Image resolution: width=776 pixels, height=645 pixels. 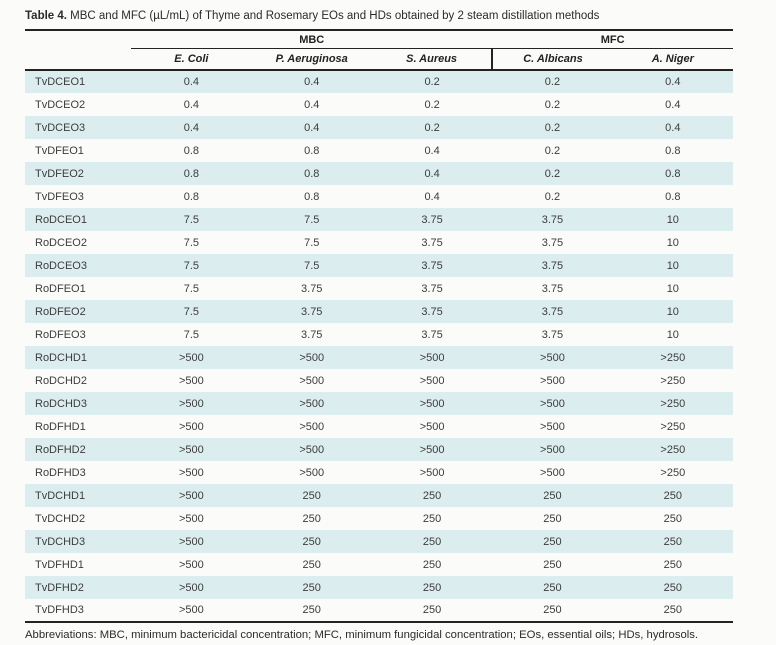 What do you see at coordinates (311, 59) in the screenshot?
I see `column-header-paeruginosa: P. Aeruginosa` at bounding box center [311, 59].